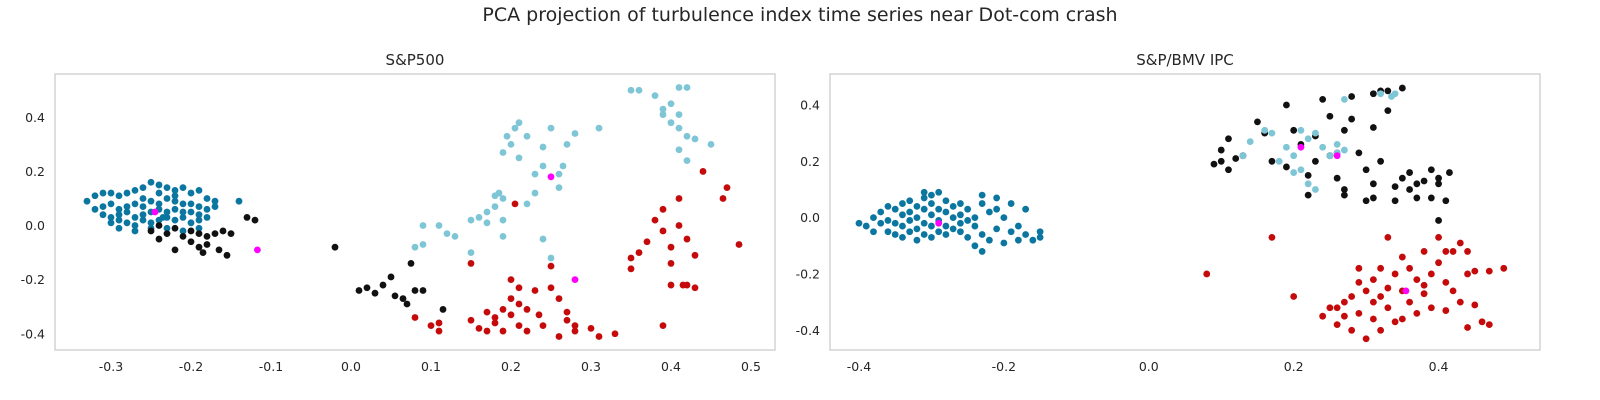  What do you see at coordinates (33, 279) in the screenshot?
I see `y-tick-label: -0.2` at bounding box center [33, 279].